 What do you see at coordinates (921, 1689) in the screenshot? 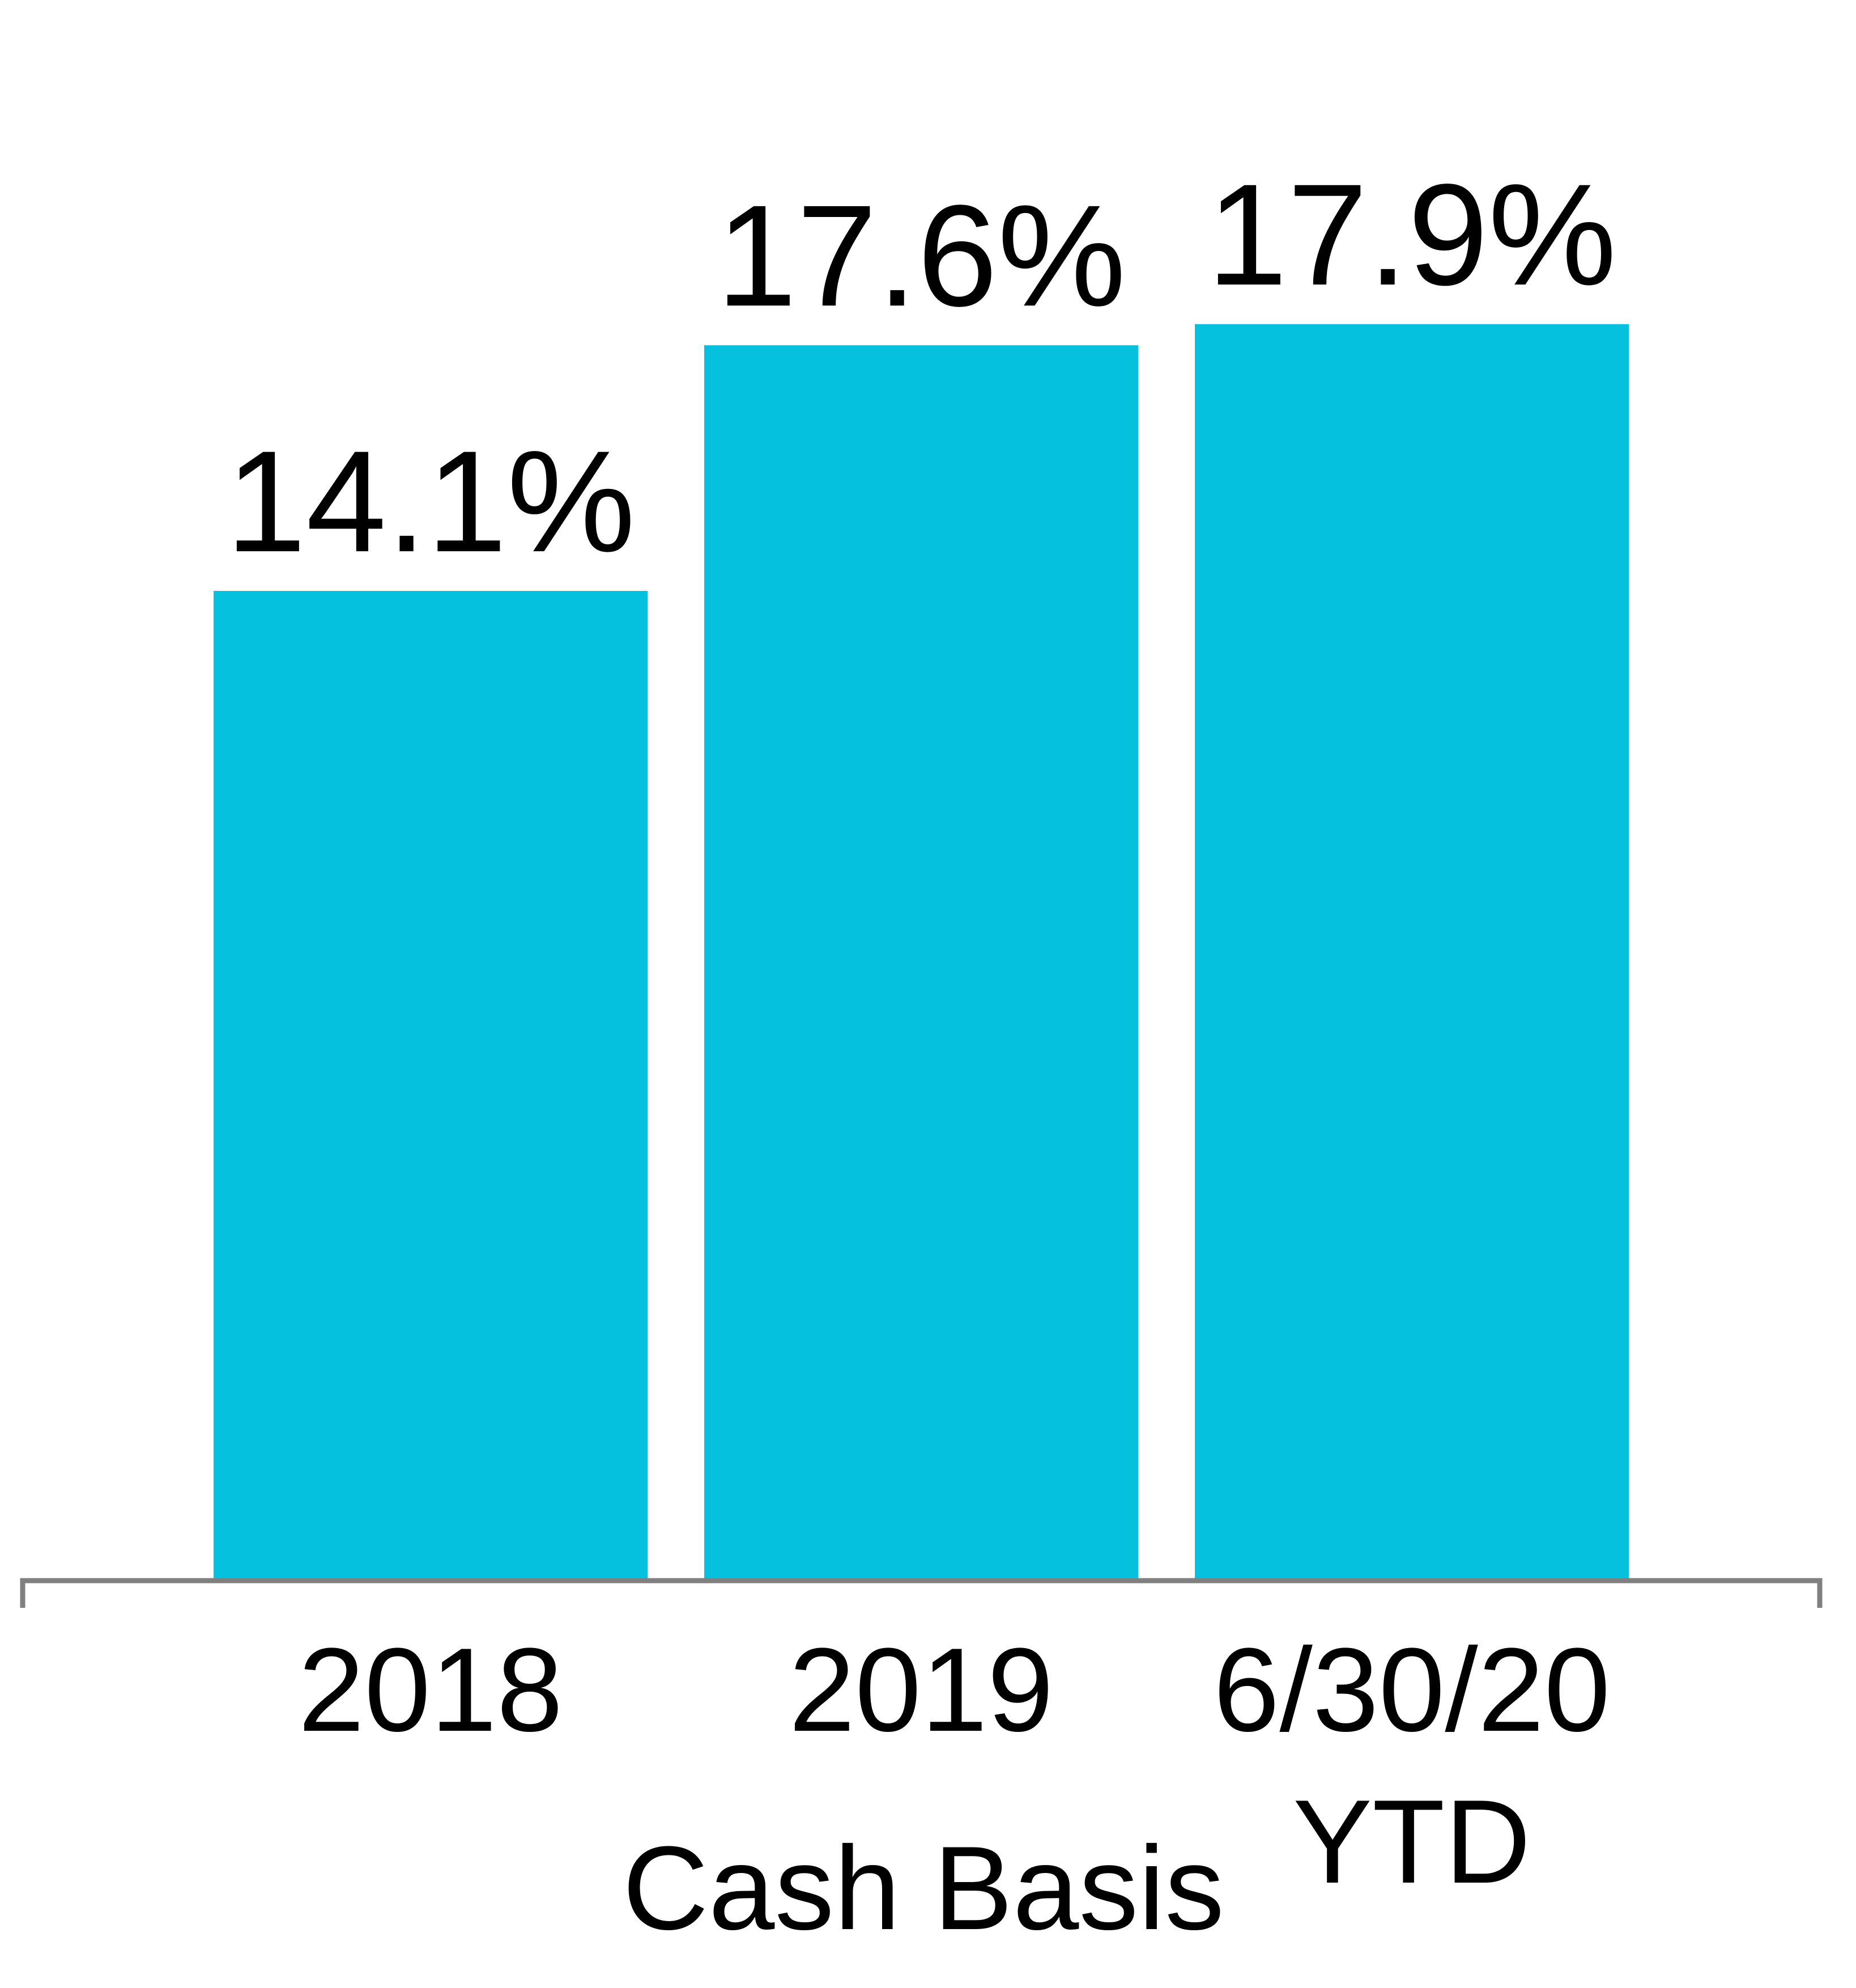
I see `x-tick-label-1: 2019` at bounding box center [921, 1689].